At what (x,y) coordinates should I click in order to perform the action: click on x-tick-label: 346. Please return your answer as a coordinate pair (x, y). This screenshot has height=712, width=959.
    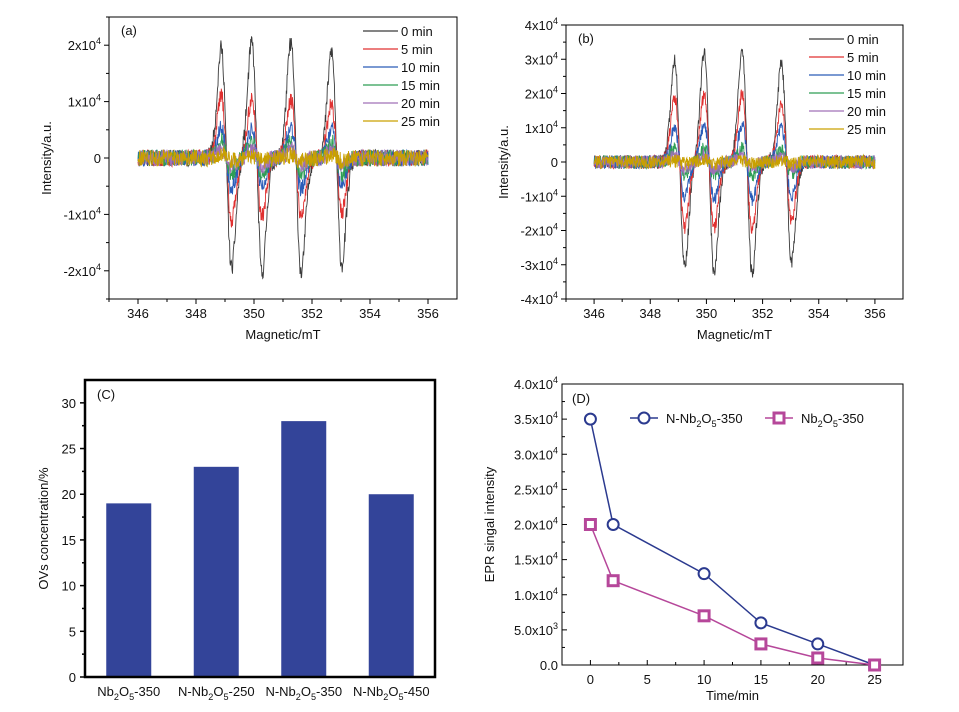
    Looking at the image, I should click on (138, 313).